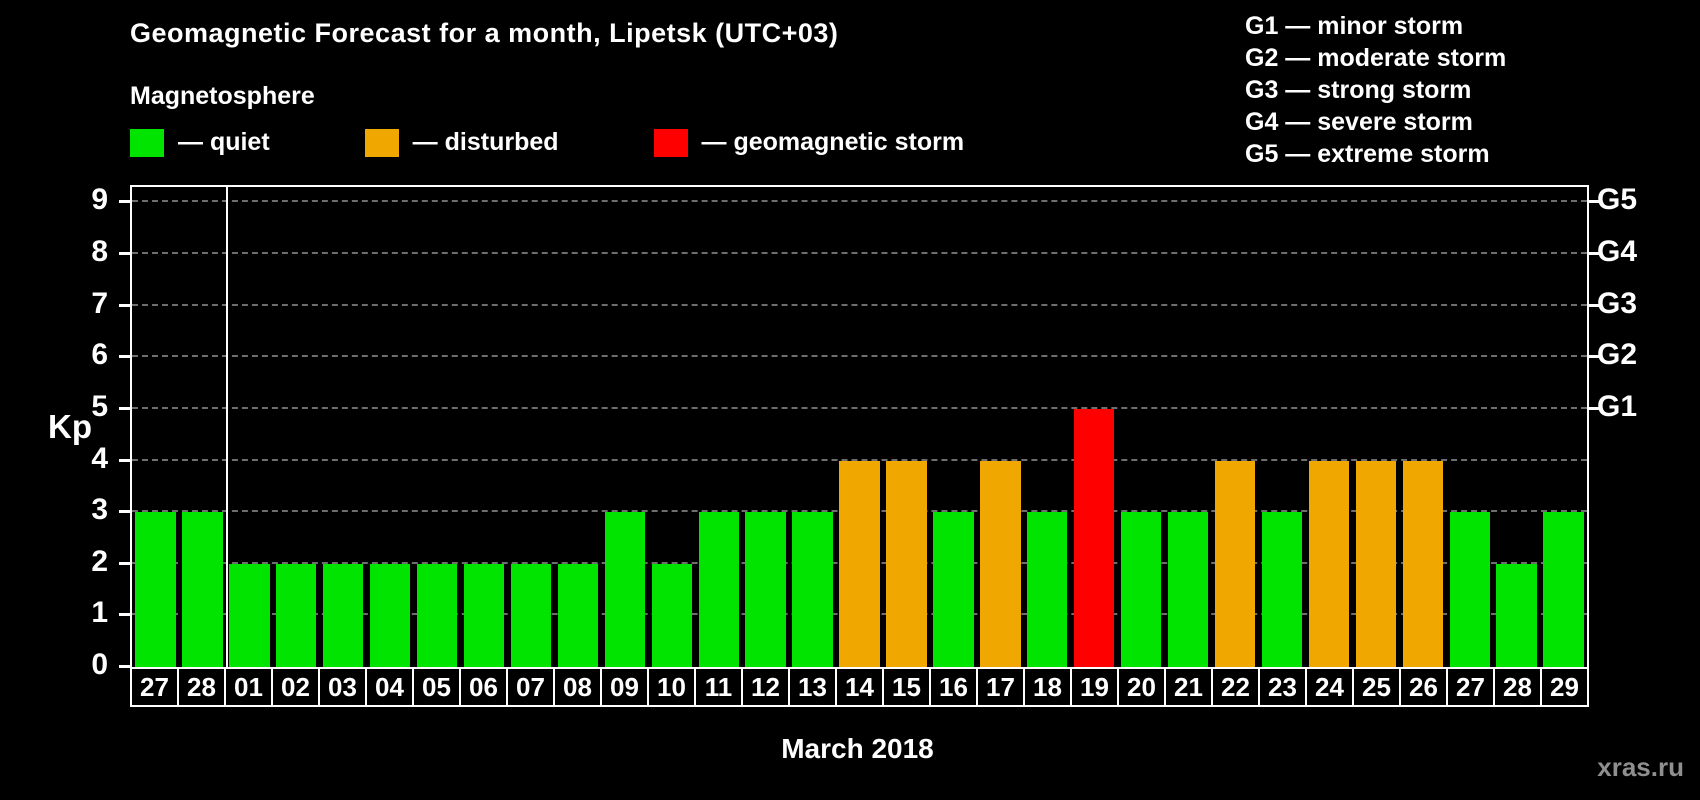 The height and width of the screenshot is (800, 1700). I want to click on g-legend-line-g5: G5 — extreme storm, so click(1367, 154).